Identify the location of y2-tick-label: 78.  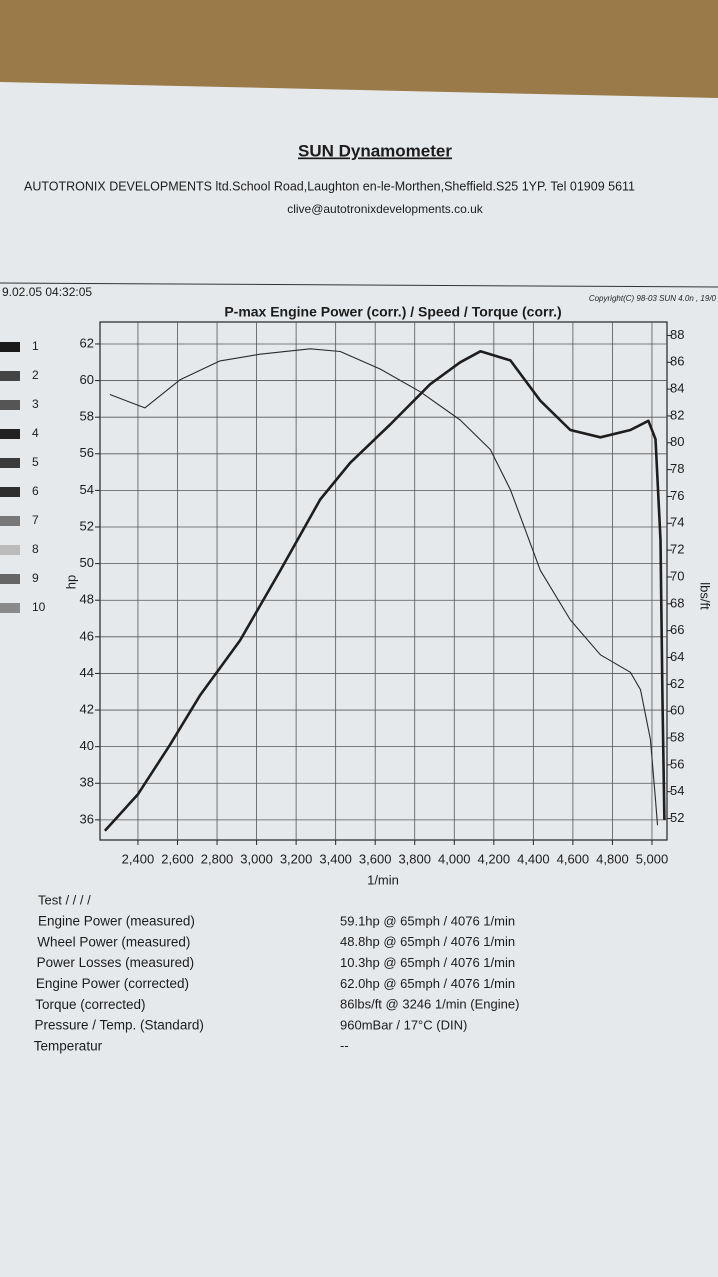
(677, 468).